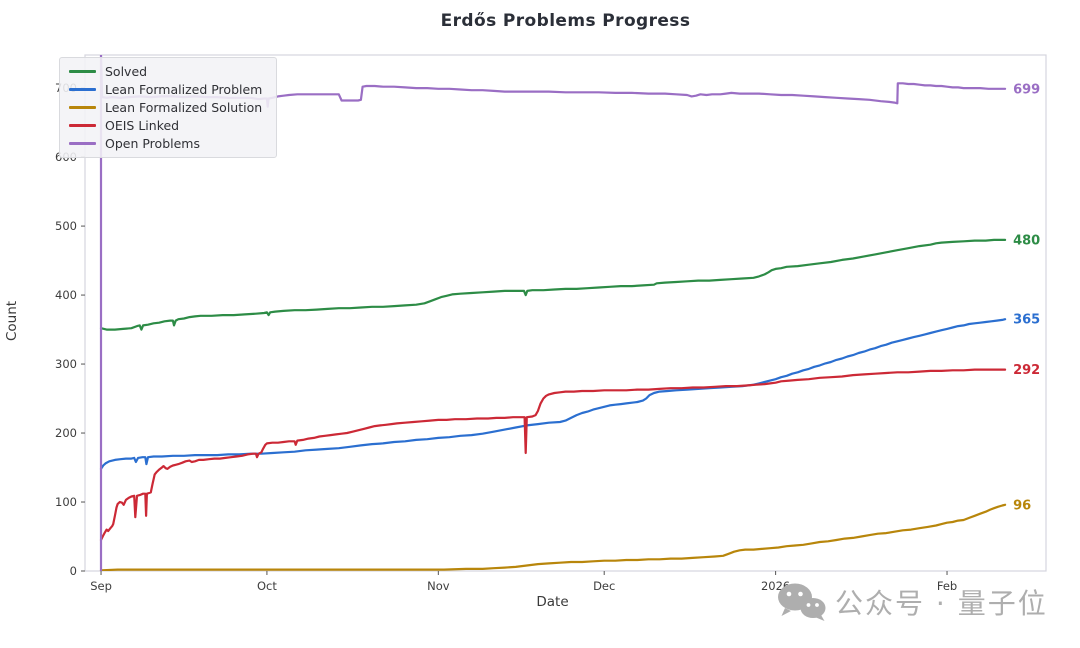 The height and width of the screenshot is (648, 1080). Describe the element at coordinates (73, 571) in the screenshot. I see `y-tick-label: 0` at that location.